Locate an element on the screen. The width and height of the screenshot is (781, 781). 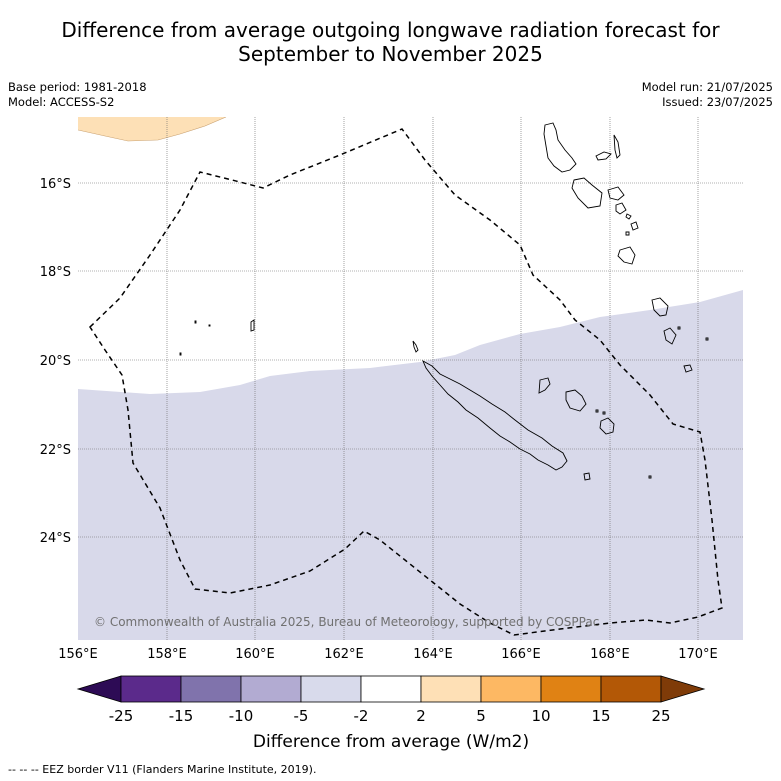
base-period: Base period: 1981-2018 is located at coordinates (77, 87).